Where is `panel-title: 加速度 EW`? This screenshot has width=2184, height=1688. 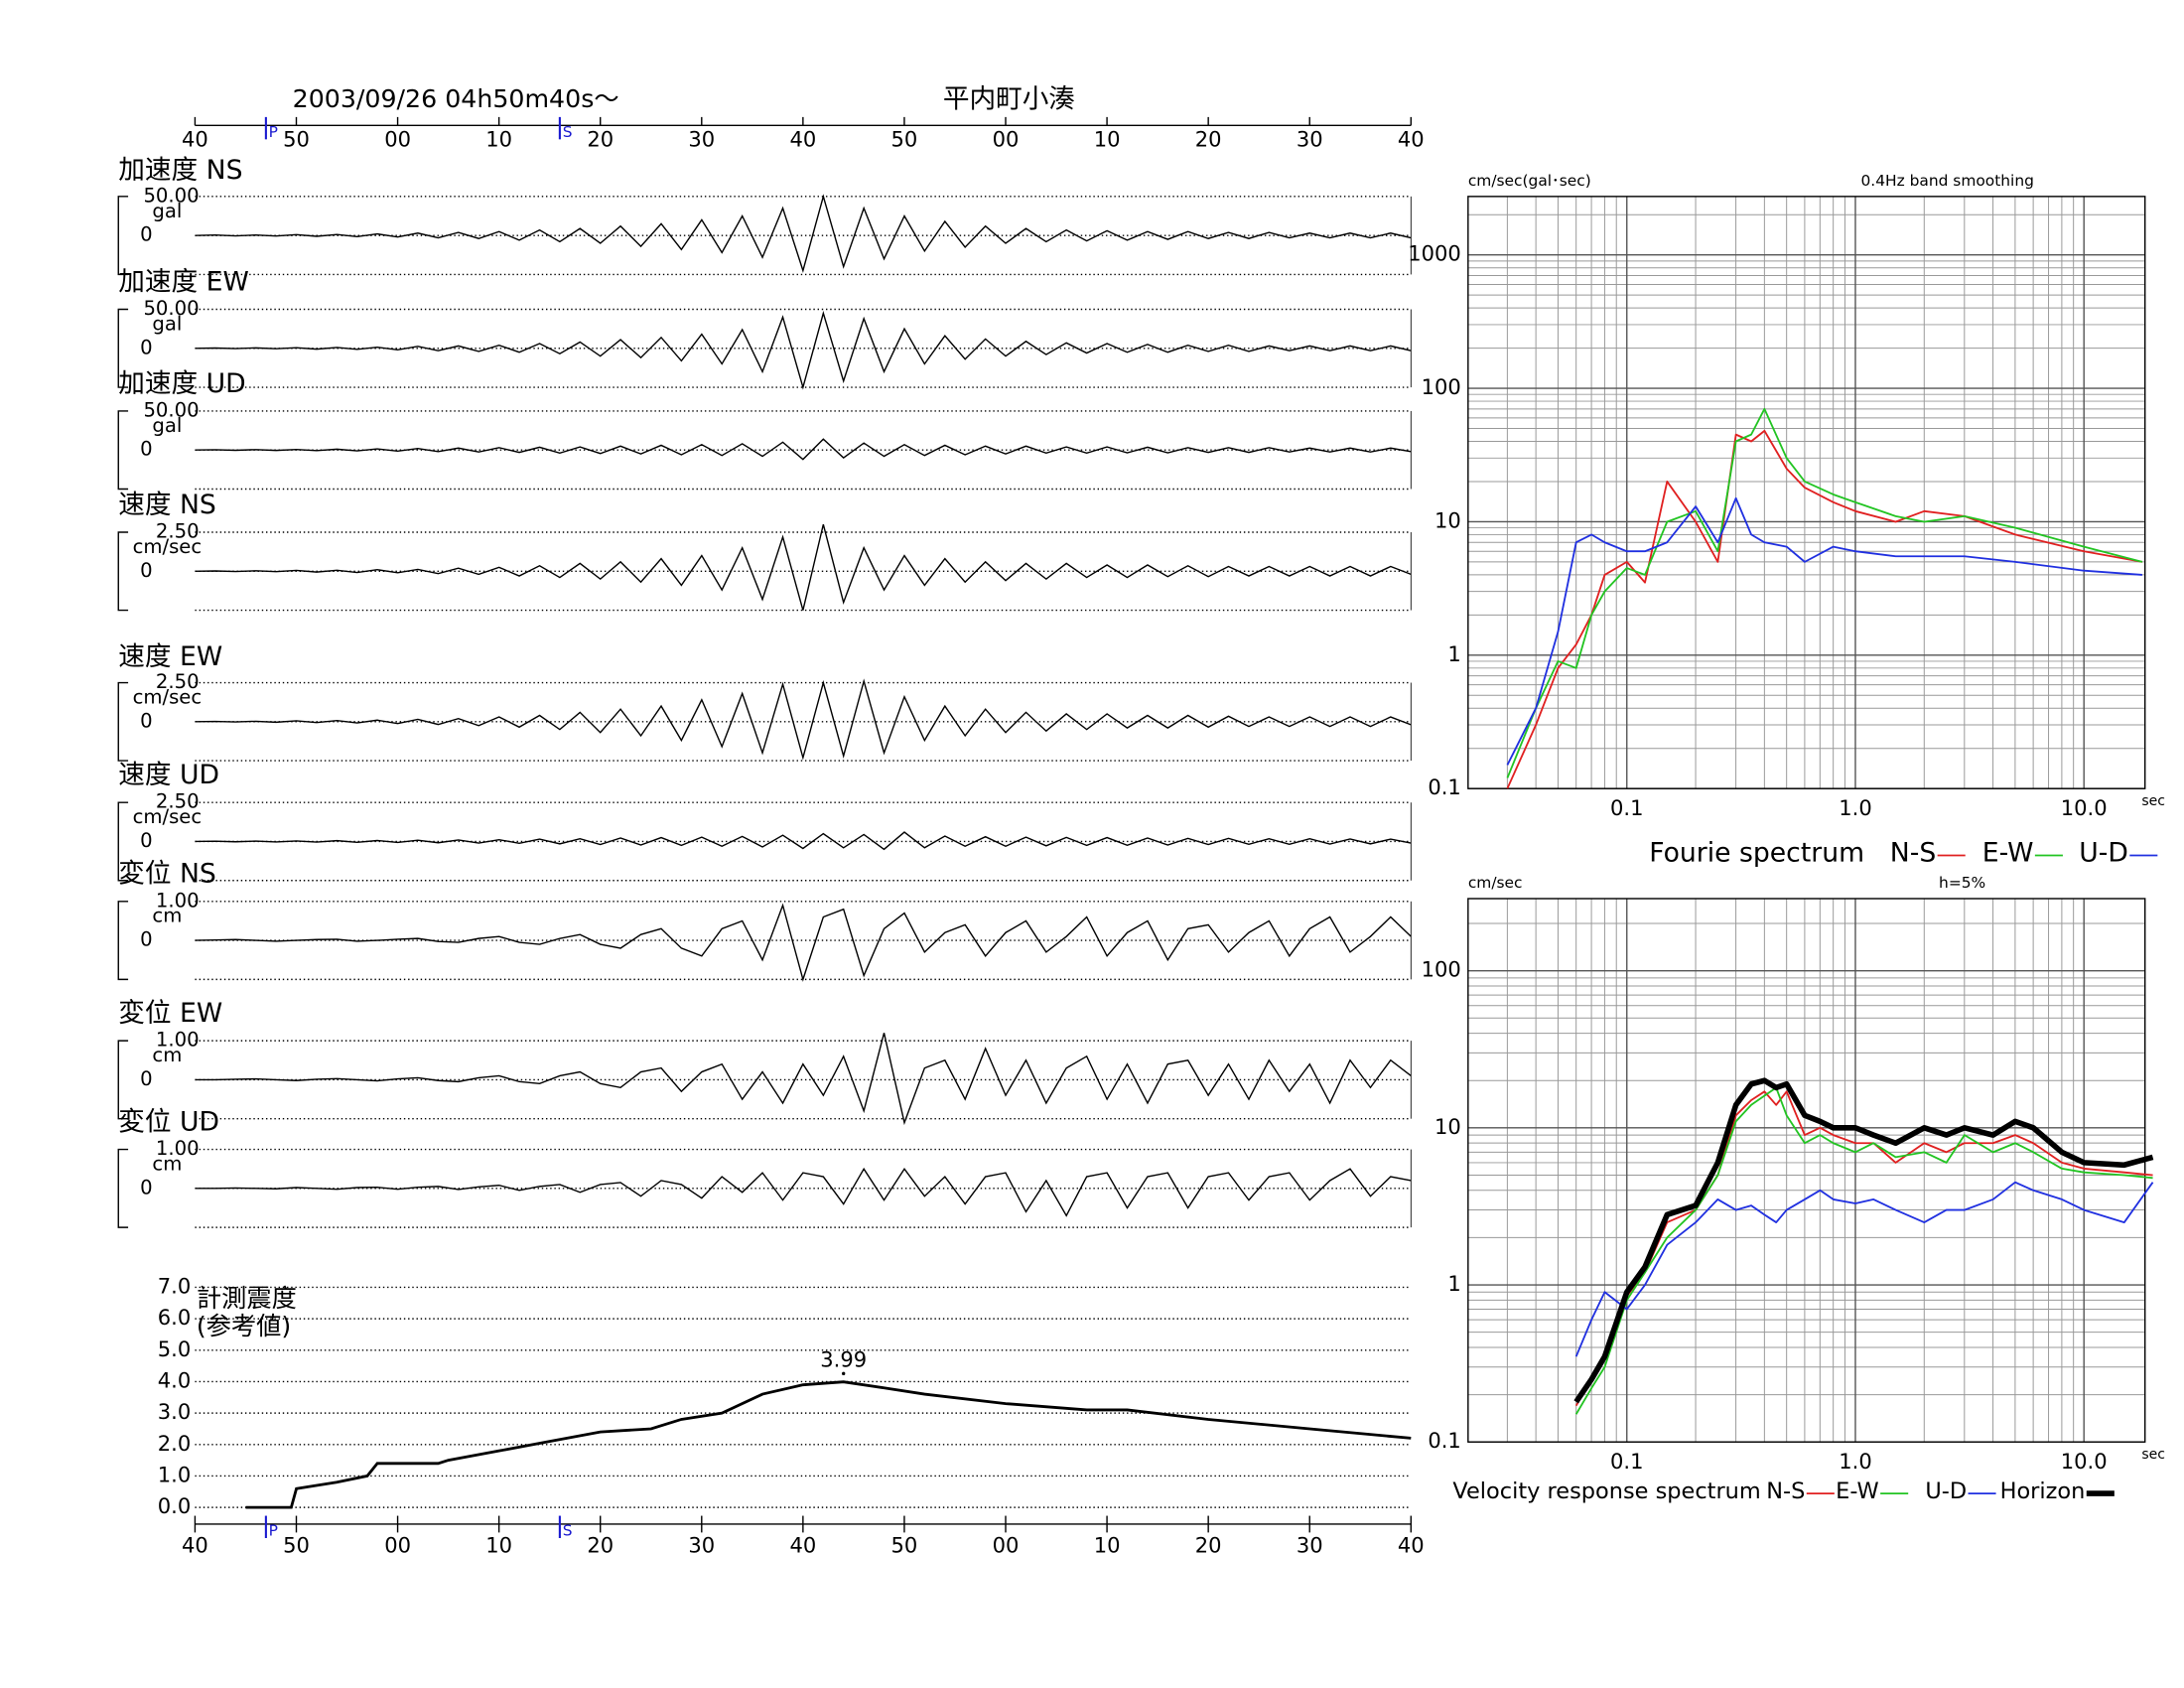
panel-title: 加速度 EW is located at coordinates (183, 281).